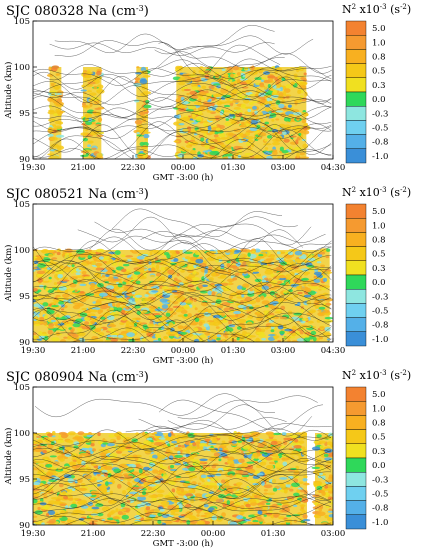 The height and width of the screenshot is (550, 428). I want to click on x-tick-label: 19:30, so click(33, 351).